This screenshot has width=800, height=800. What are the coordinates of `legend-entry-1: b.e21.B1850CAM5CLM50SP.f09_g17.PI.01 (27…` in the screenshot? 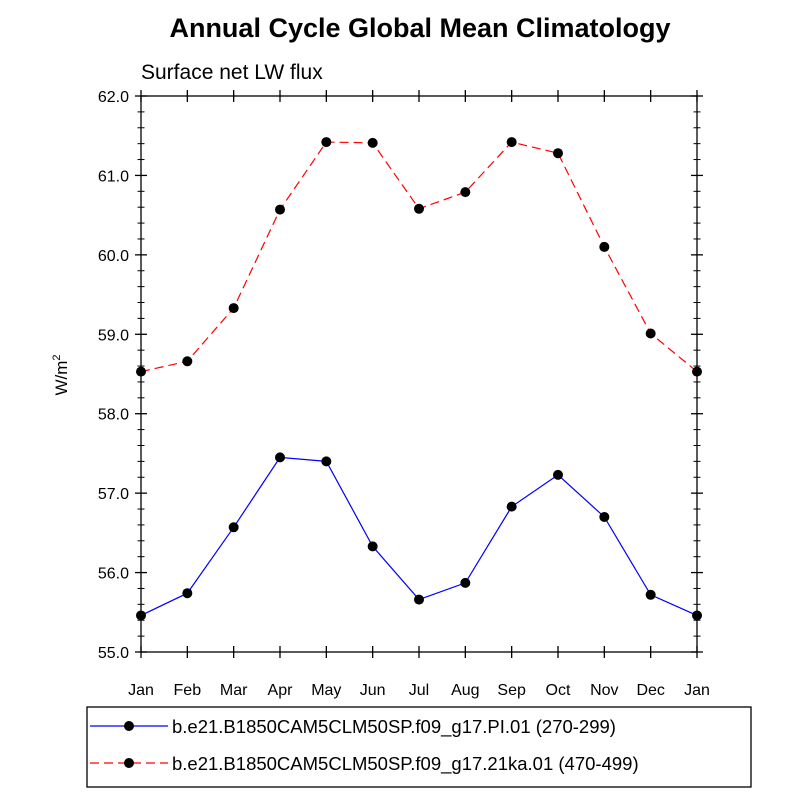 It's located at (353, 727).